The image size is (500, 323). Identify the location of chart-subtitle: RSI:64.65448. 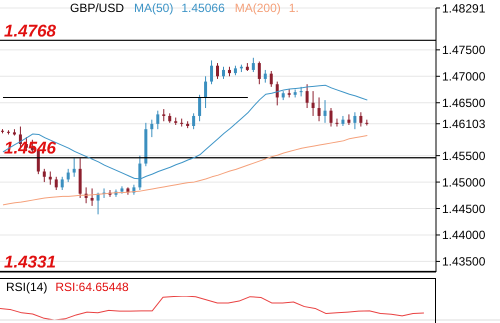
(92, 287).